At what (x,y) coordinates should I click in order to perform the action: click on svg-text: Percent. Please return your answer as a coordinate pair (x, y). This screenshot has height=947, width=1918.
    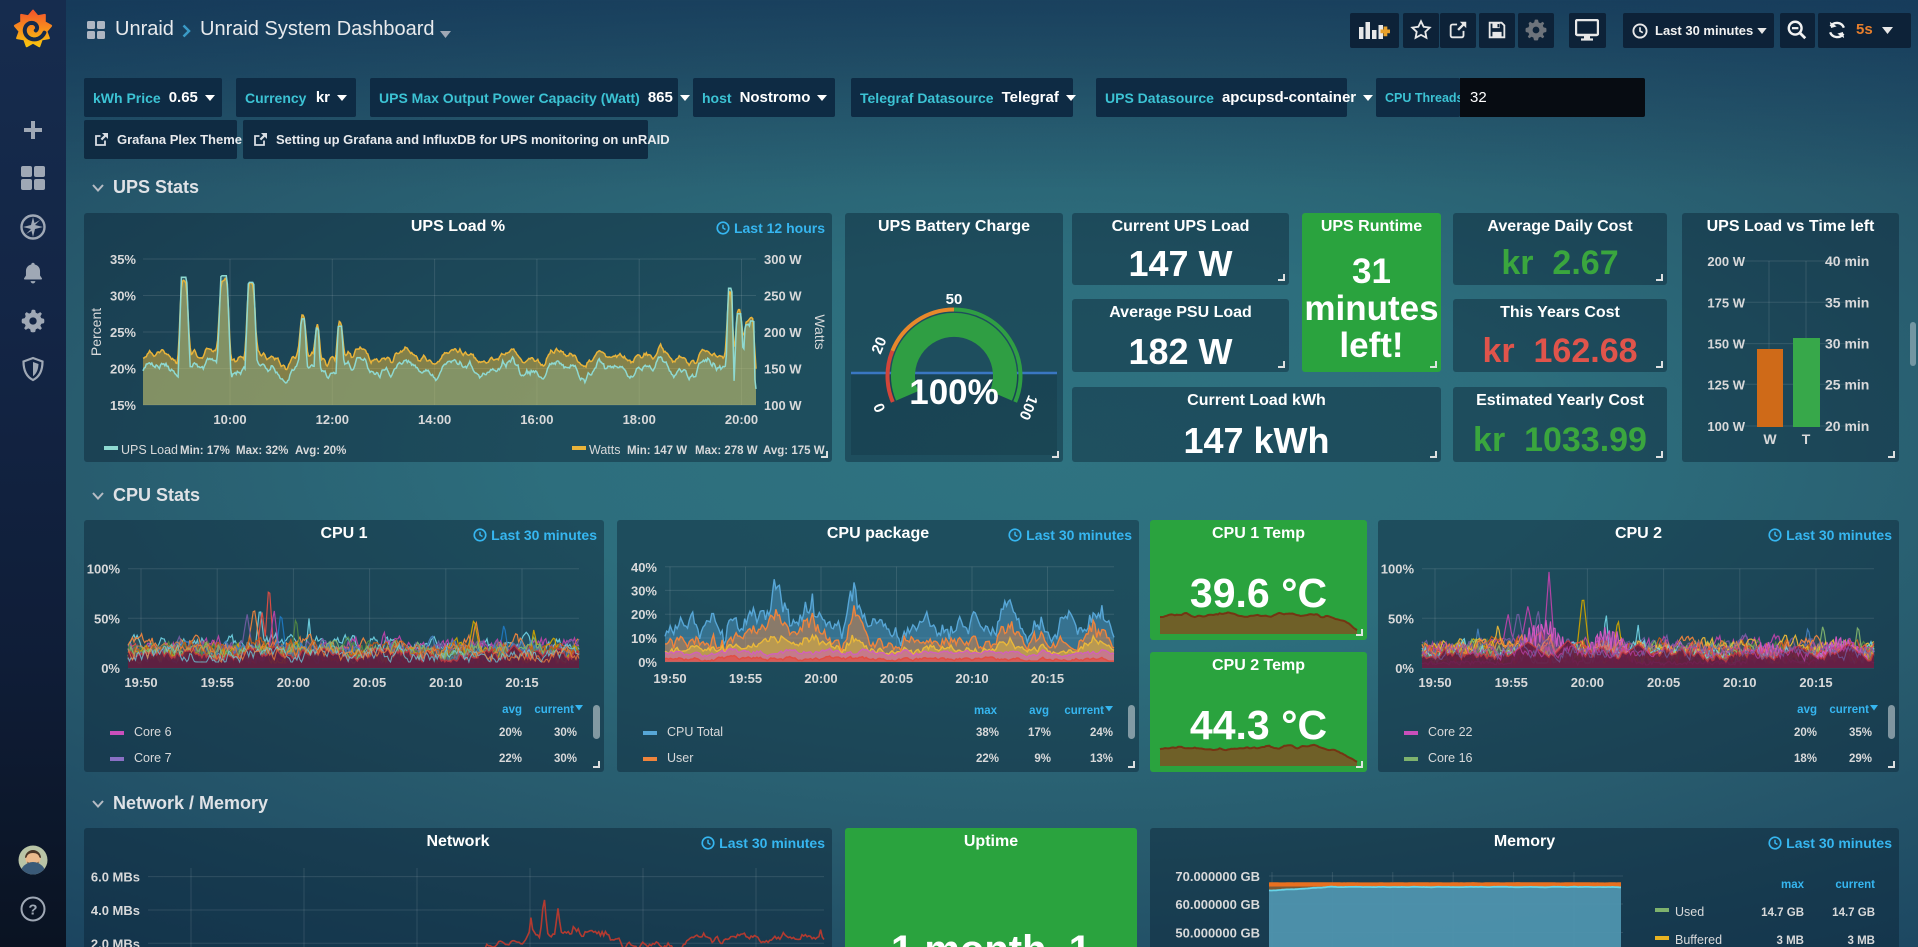
    Looking at the image, I should click on (96, 332).